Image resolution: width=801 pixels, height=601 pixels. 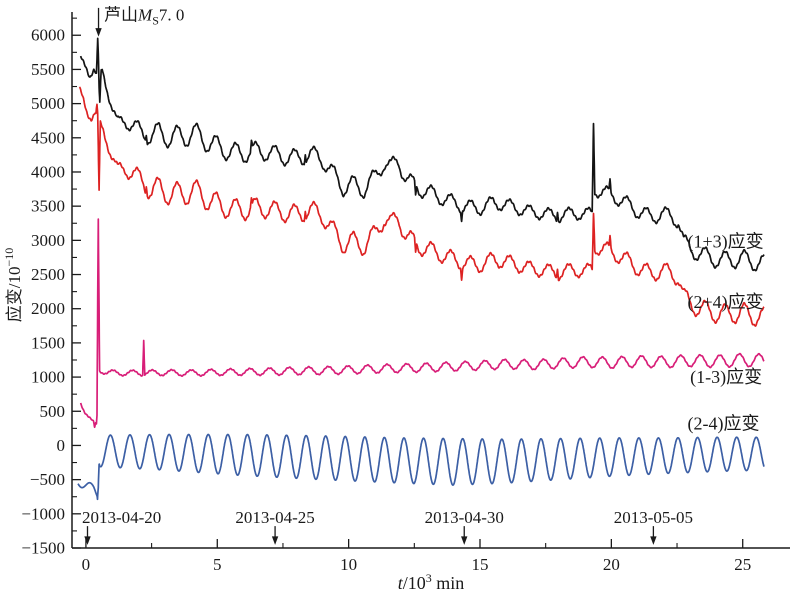 I want to click on y-tick-label: 5500, so click(x=48, y=69).